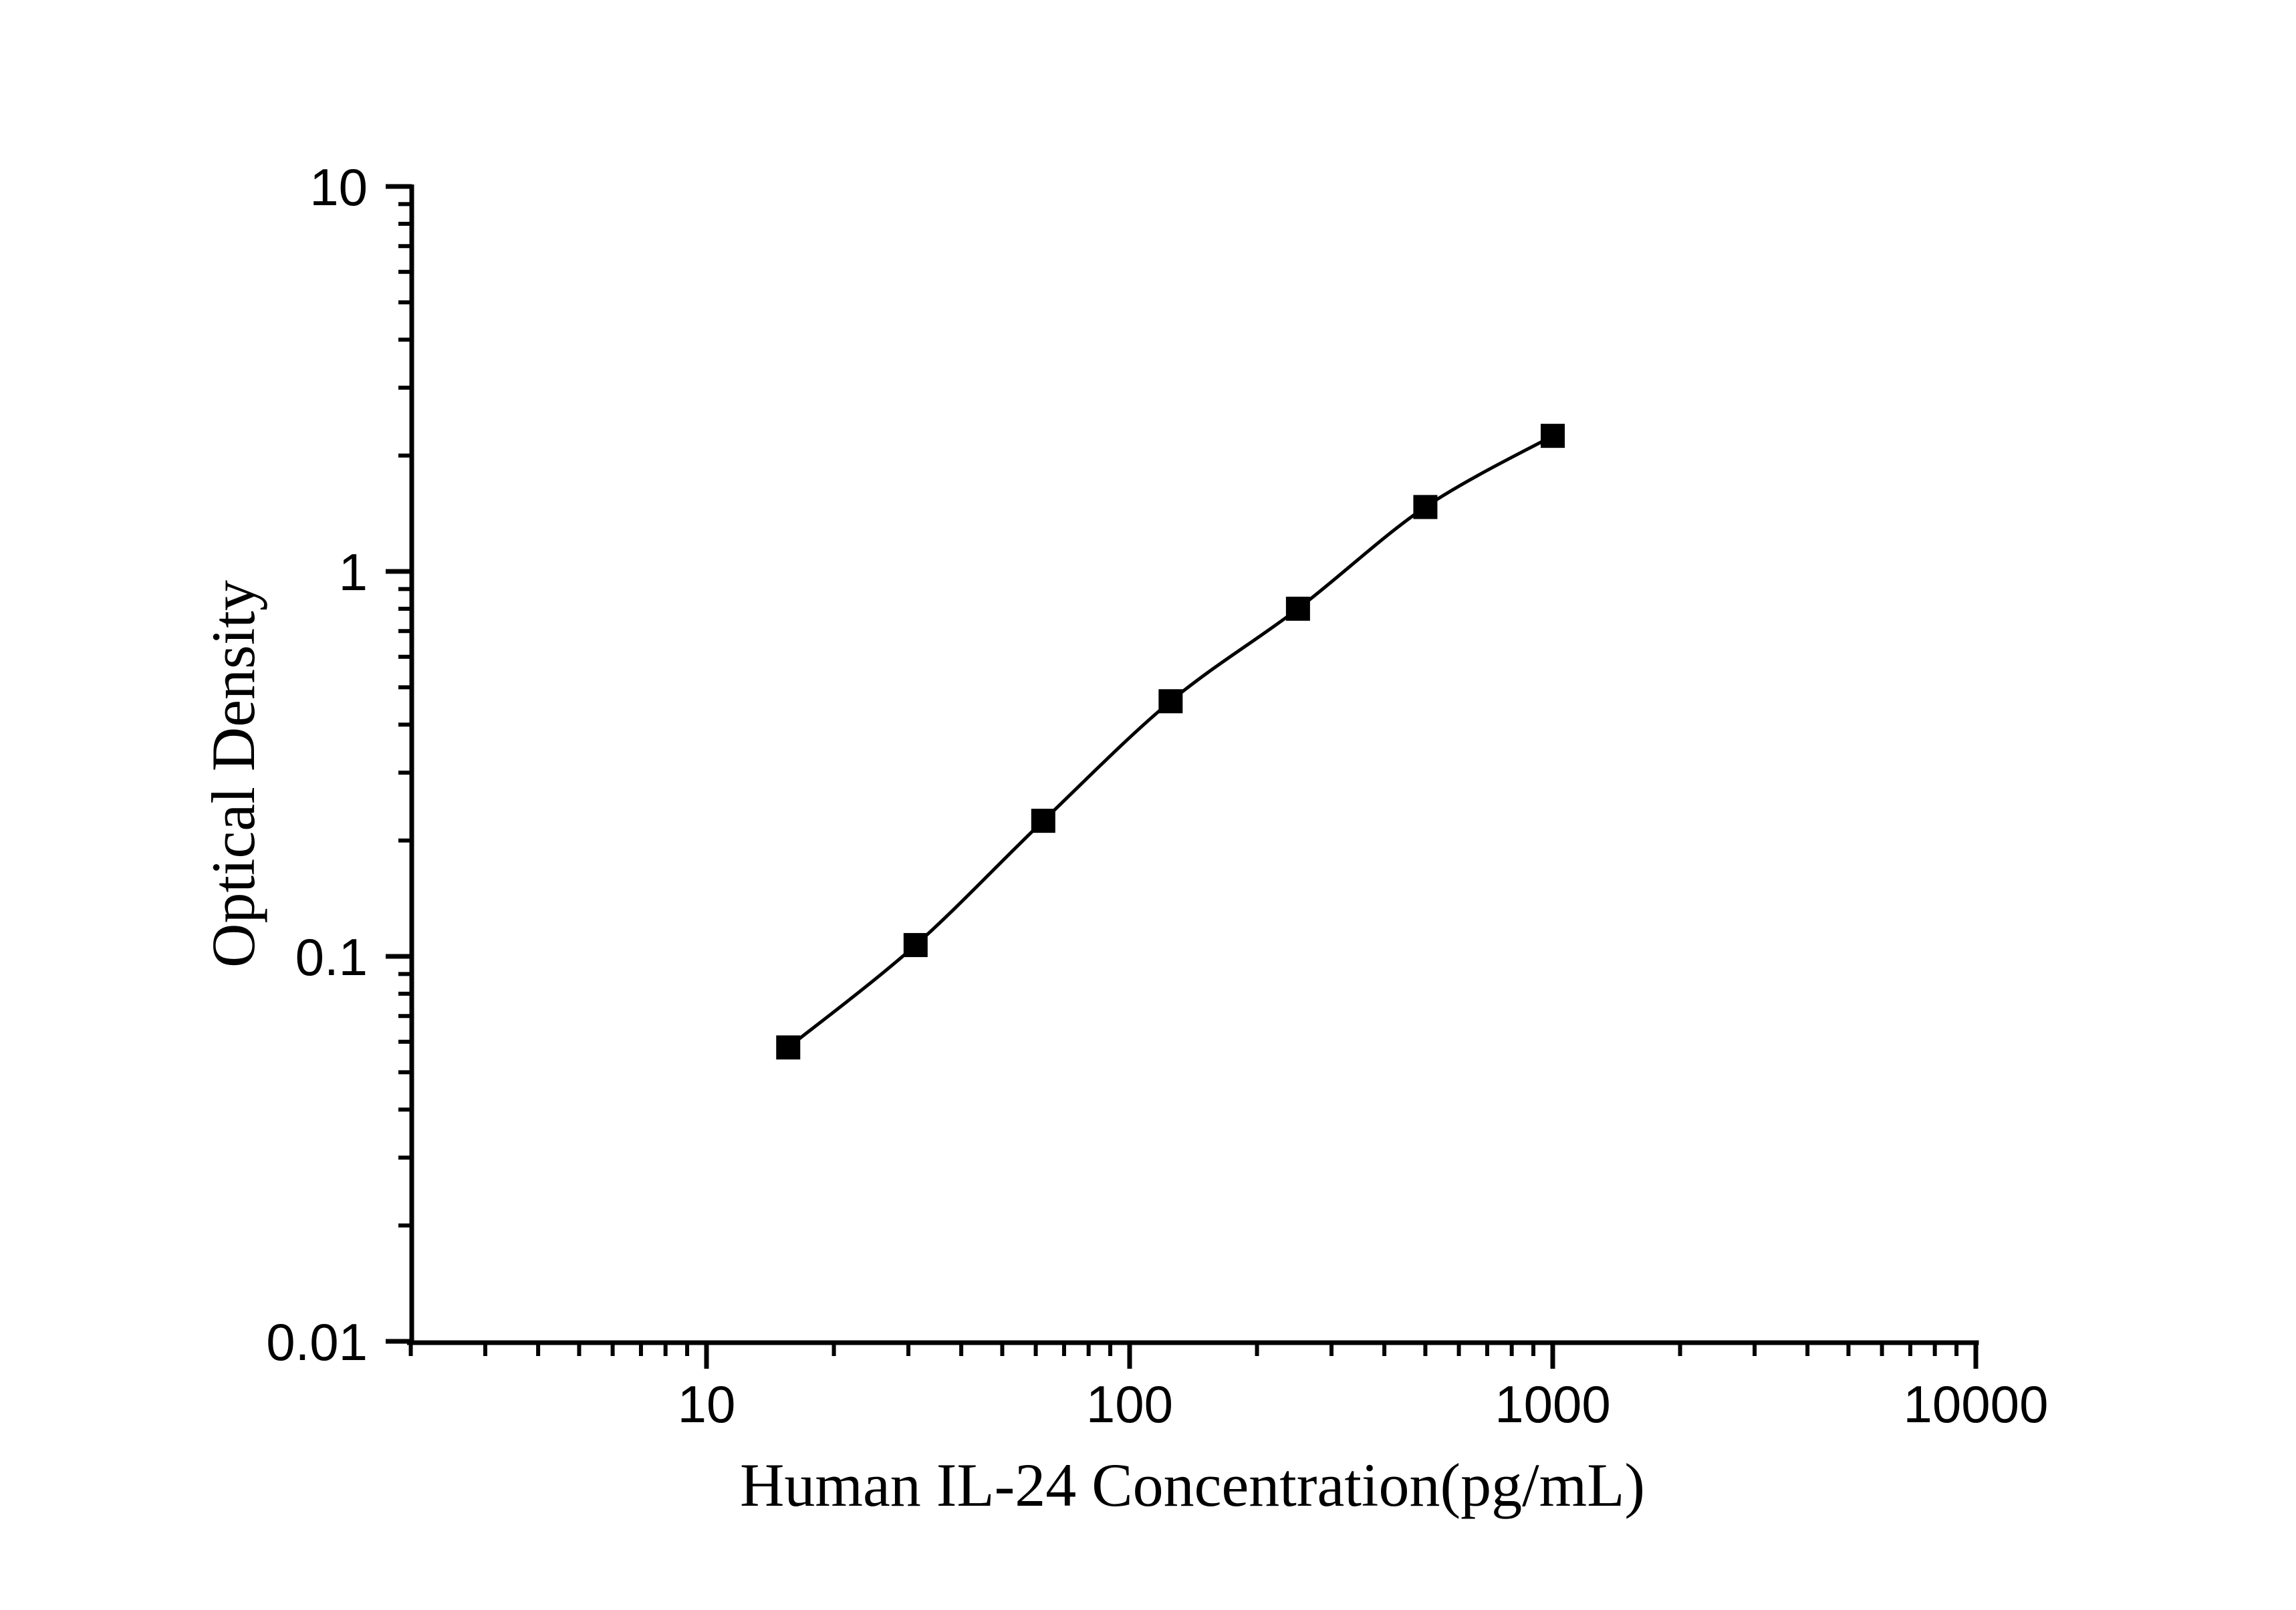 This screenshot has height=1610, width=2296. I want to click on y-axis-title: Optical Density, so click(233, 774).